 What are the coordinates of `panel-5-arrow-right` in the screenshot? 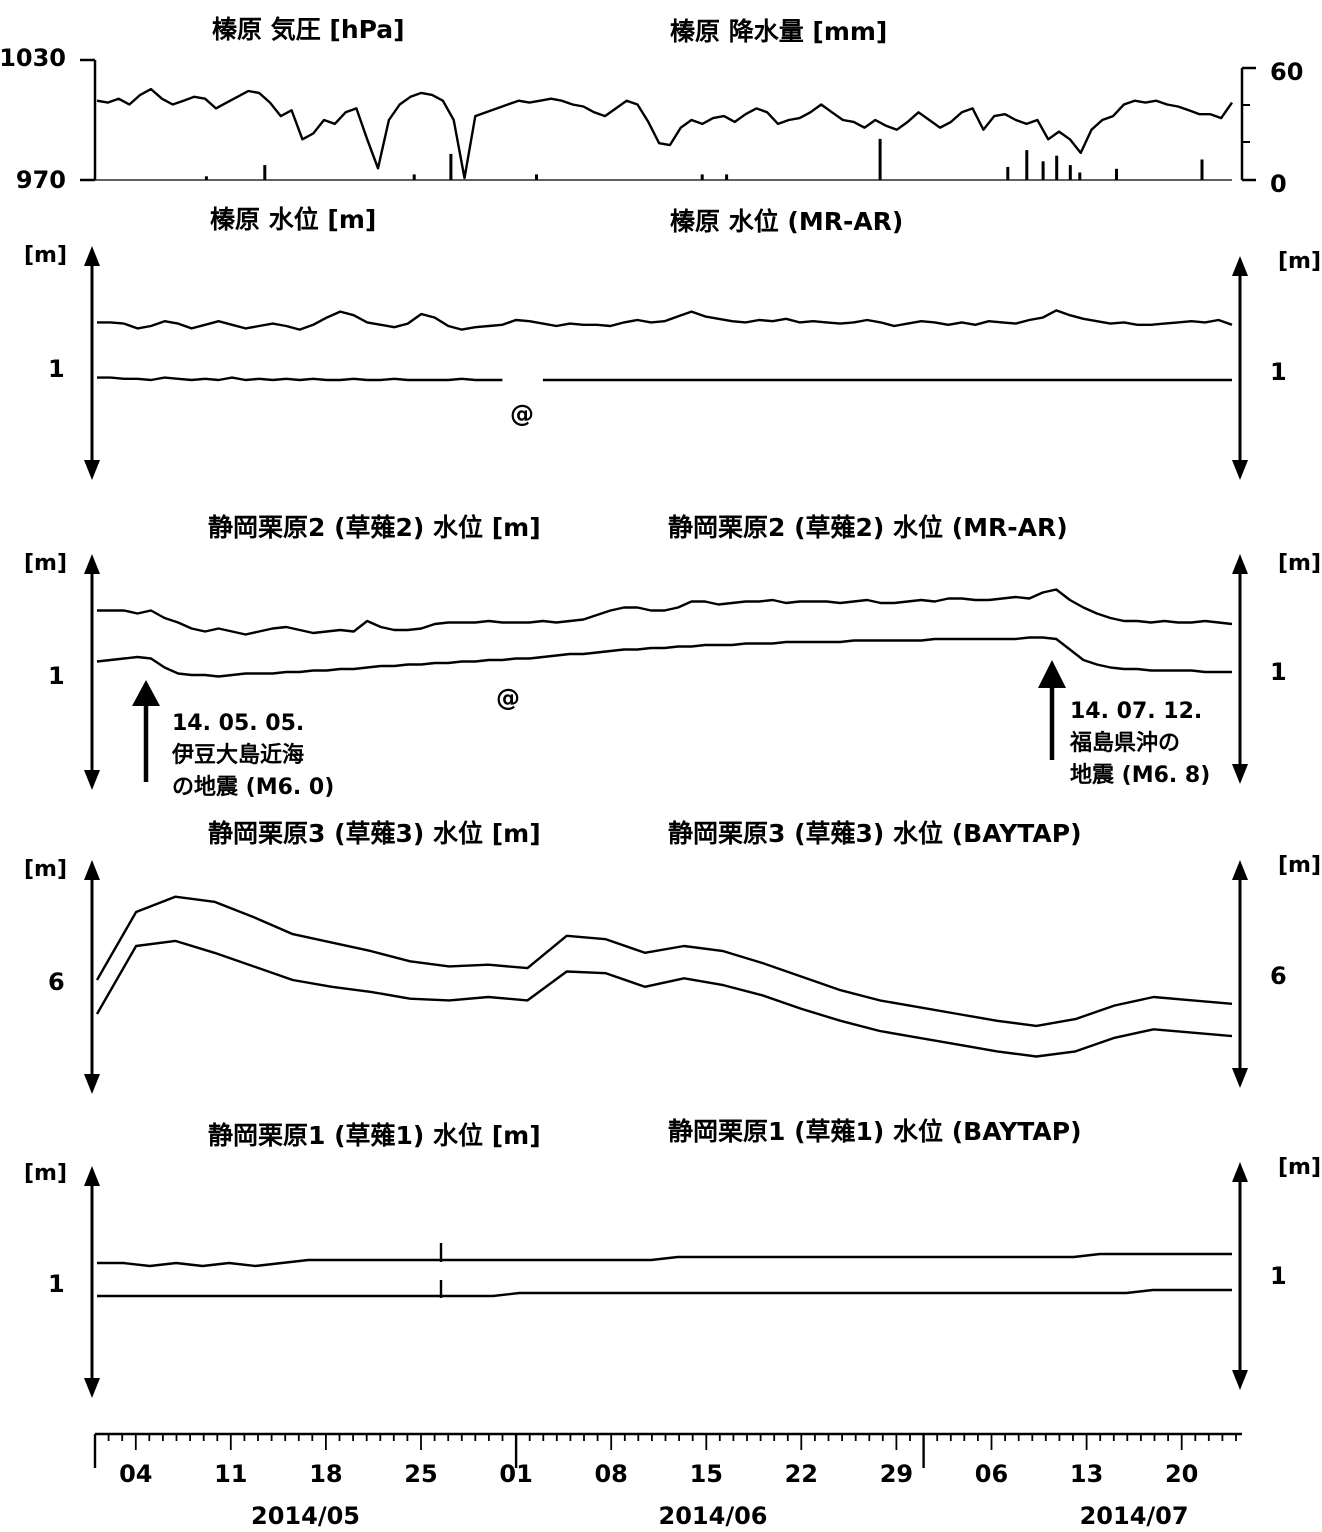 It's located at (1240, 1276).